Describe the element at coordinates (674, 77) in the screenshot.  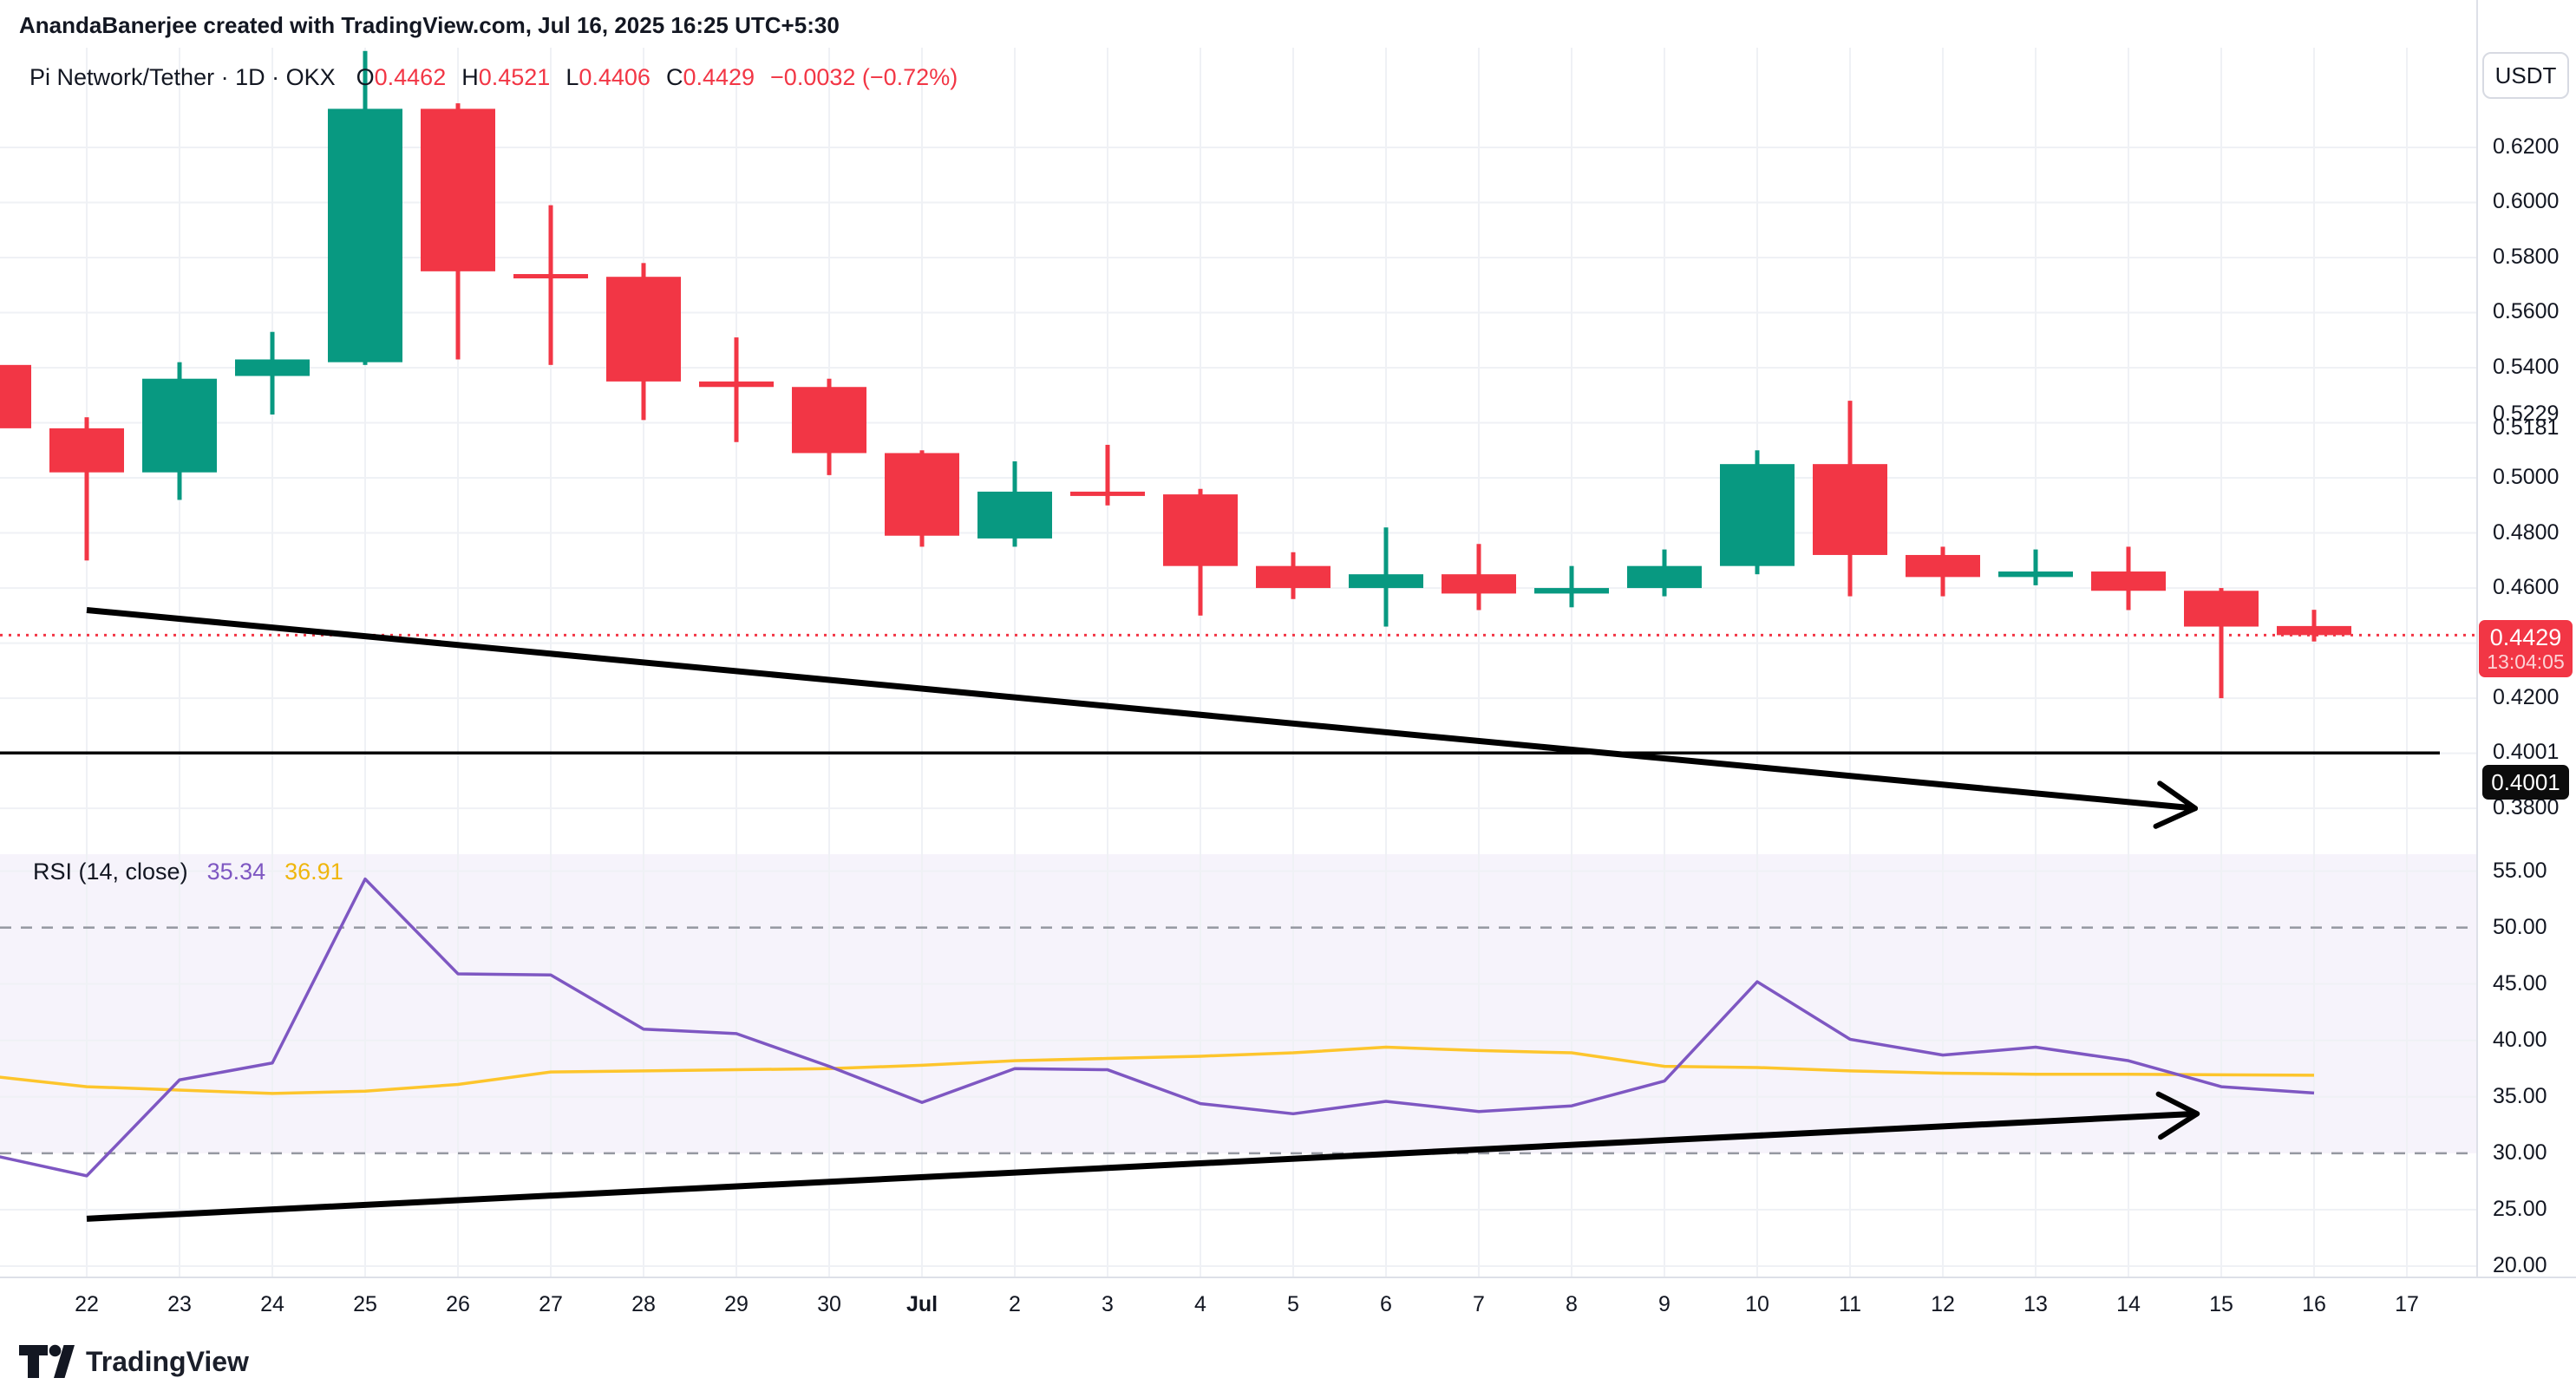
I see `close-label: C` at that location.